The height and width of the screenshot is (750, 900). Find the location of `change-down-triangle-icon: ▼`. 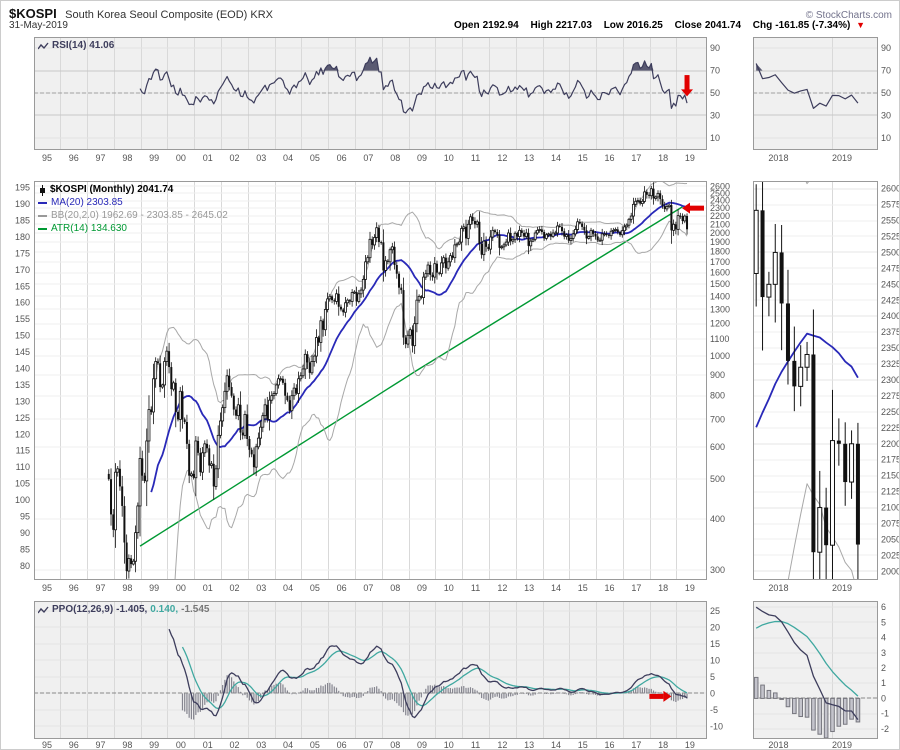

change-down-triangle-icon: ▼ is located at coordinates (860, 25).